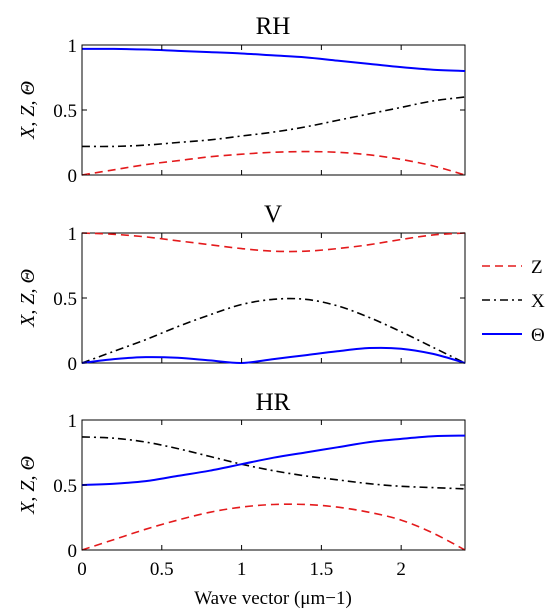  Describe the element at coordinates (28, 485) in the screenshot. I see `ylabel-hr: X, Z, Θ` at that location.